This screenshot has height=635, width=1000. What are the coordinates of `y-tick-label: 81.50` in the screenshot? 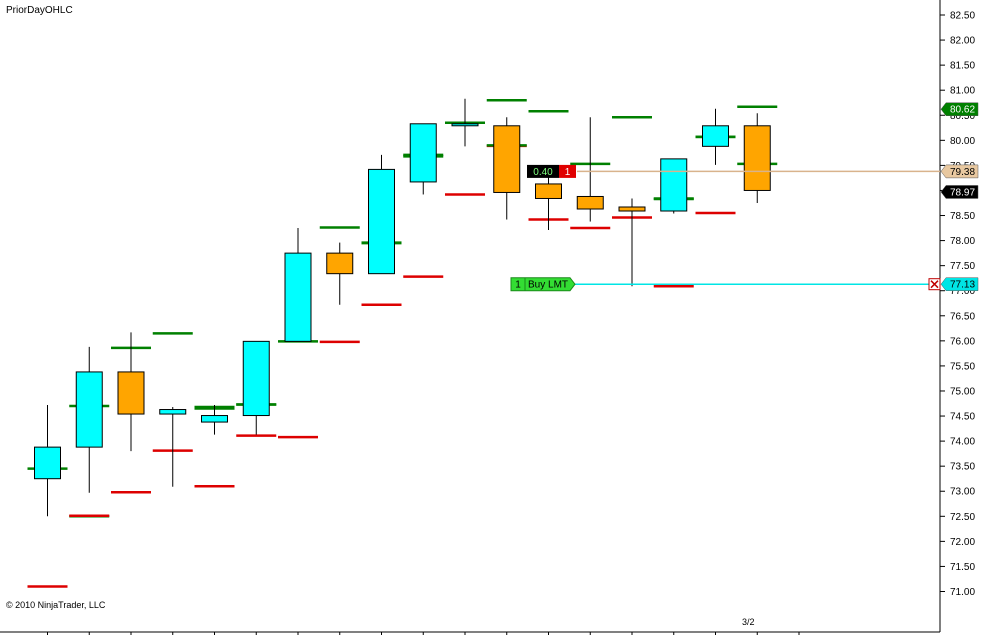 It's located at (962, 66).